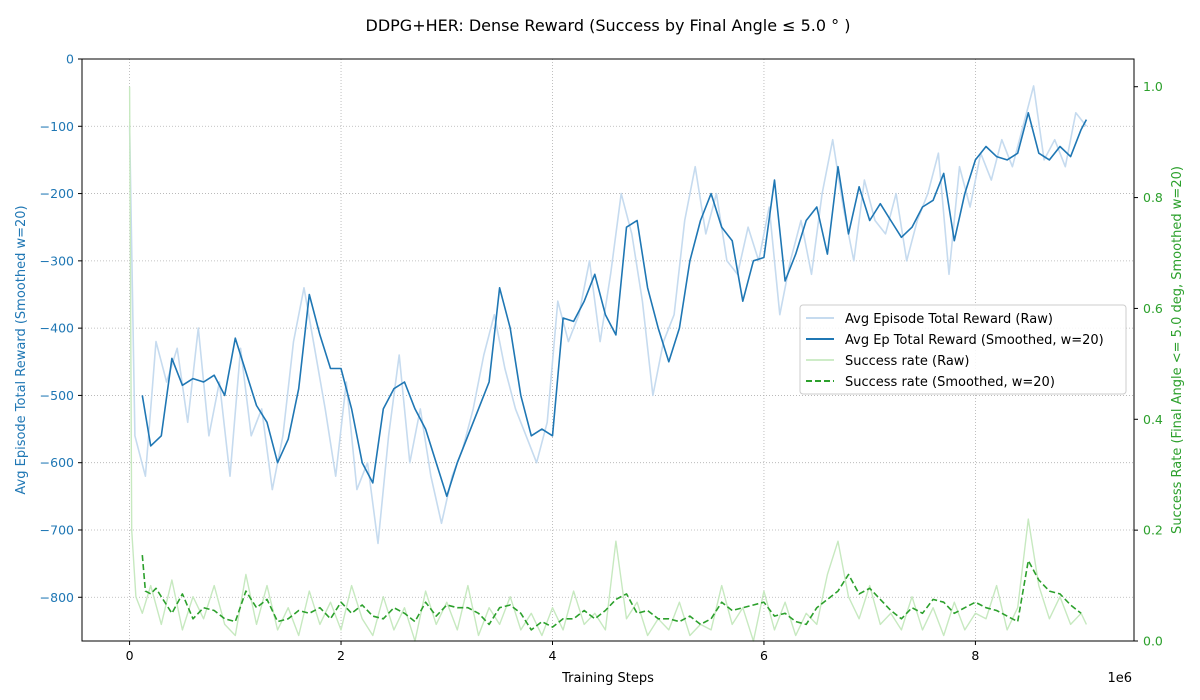  Describe the element at coordinates (1153, 86) in the screenshot. I see `y-right-tick-label: 1.0` at that location.